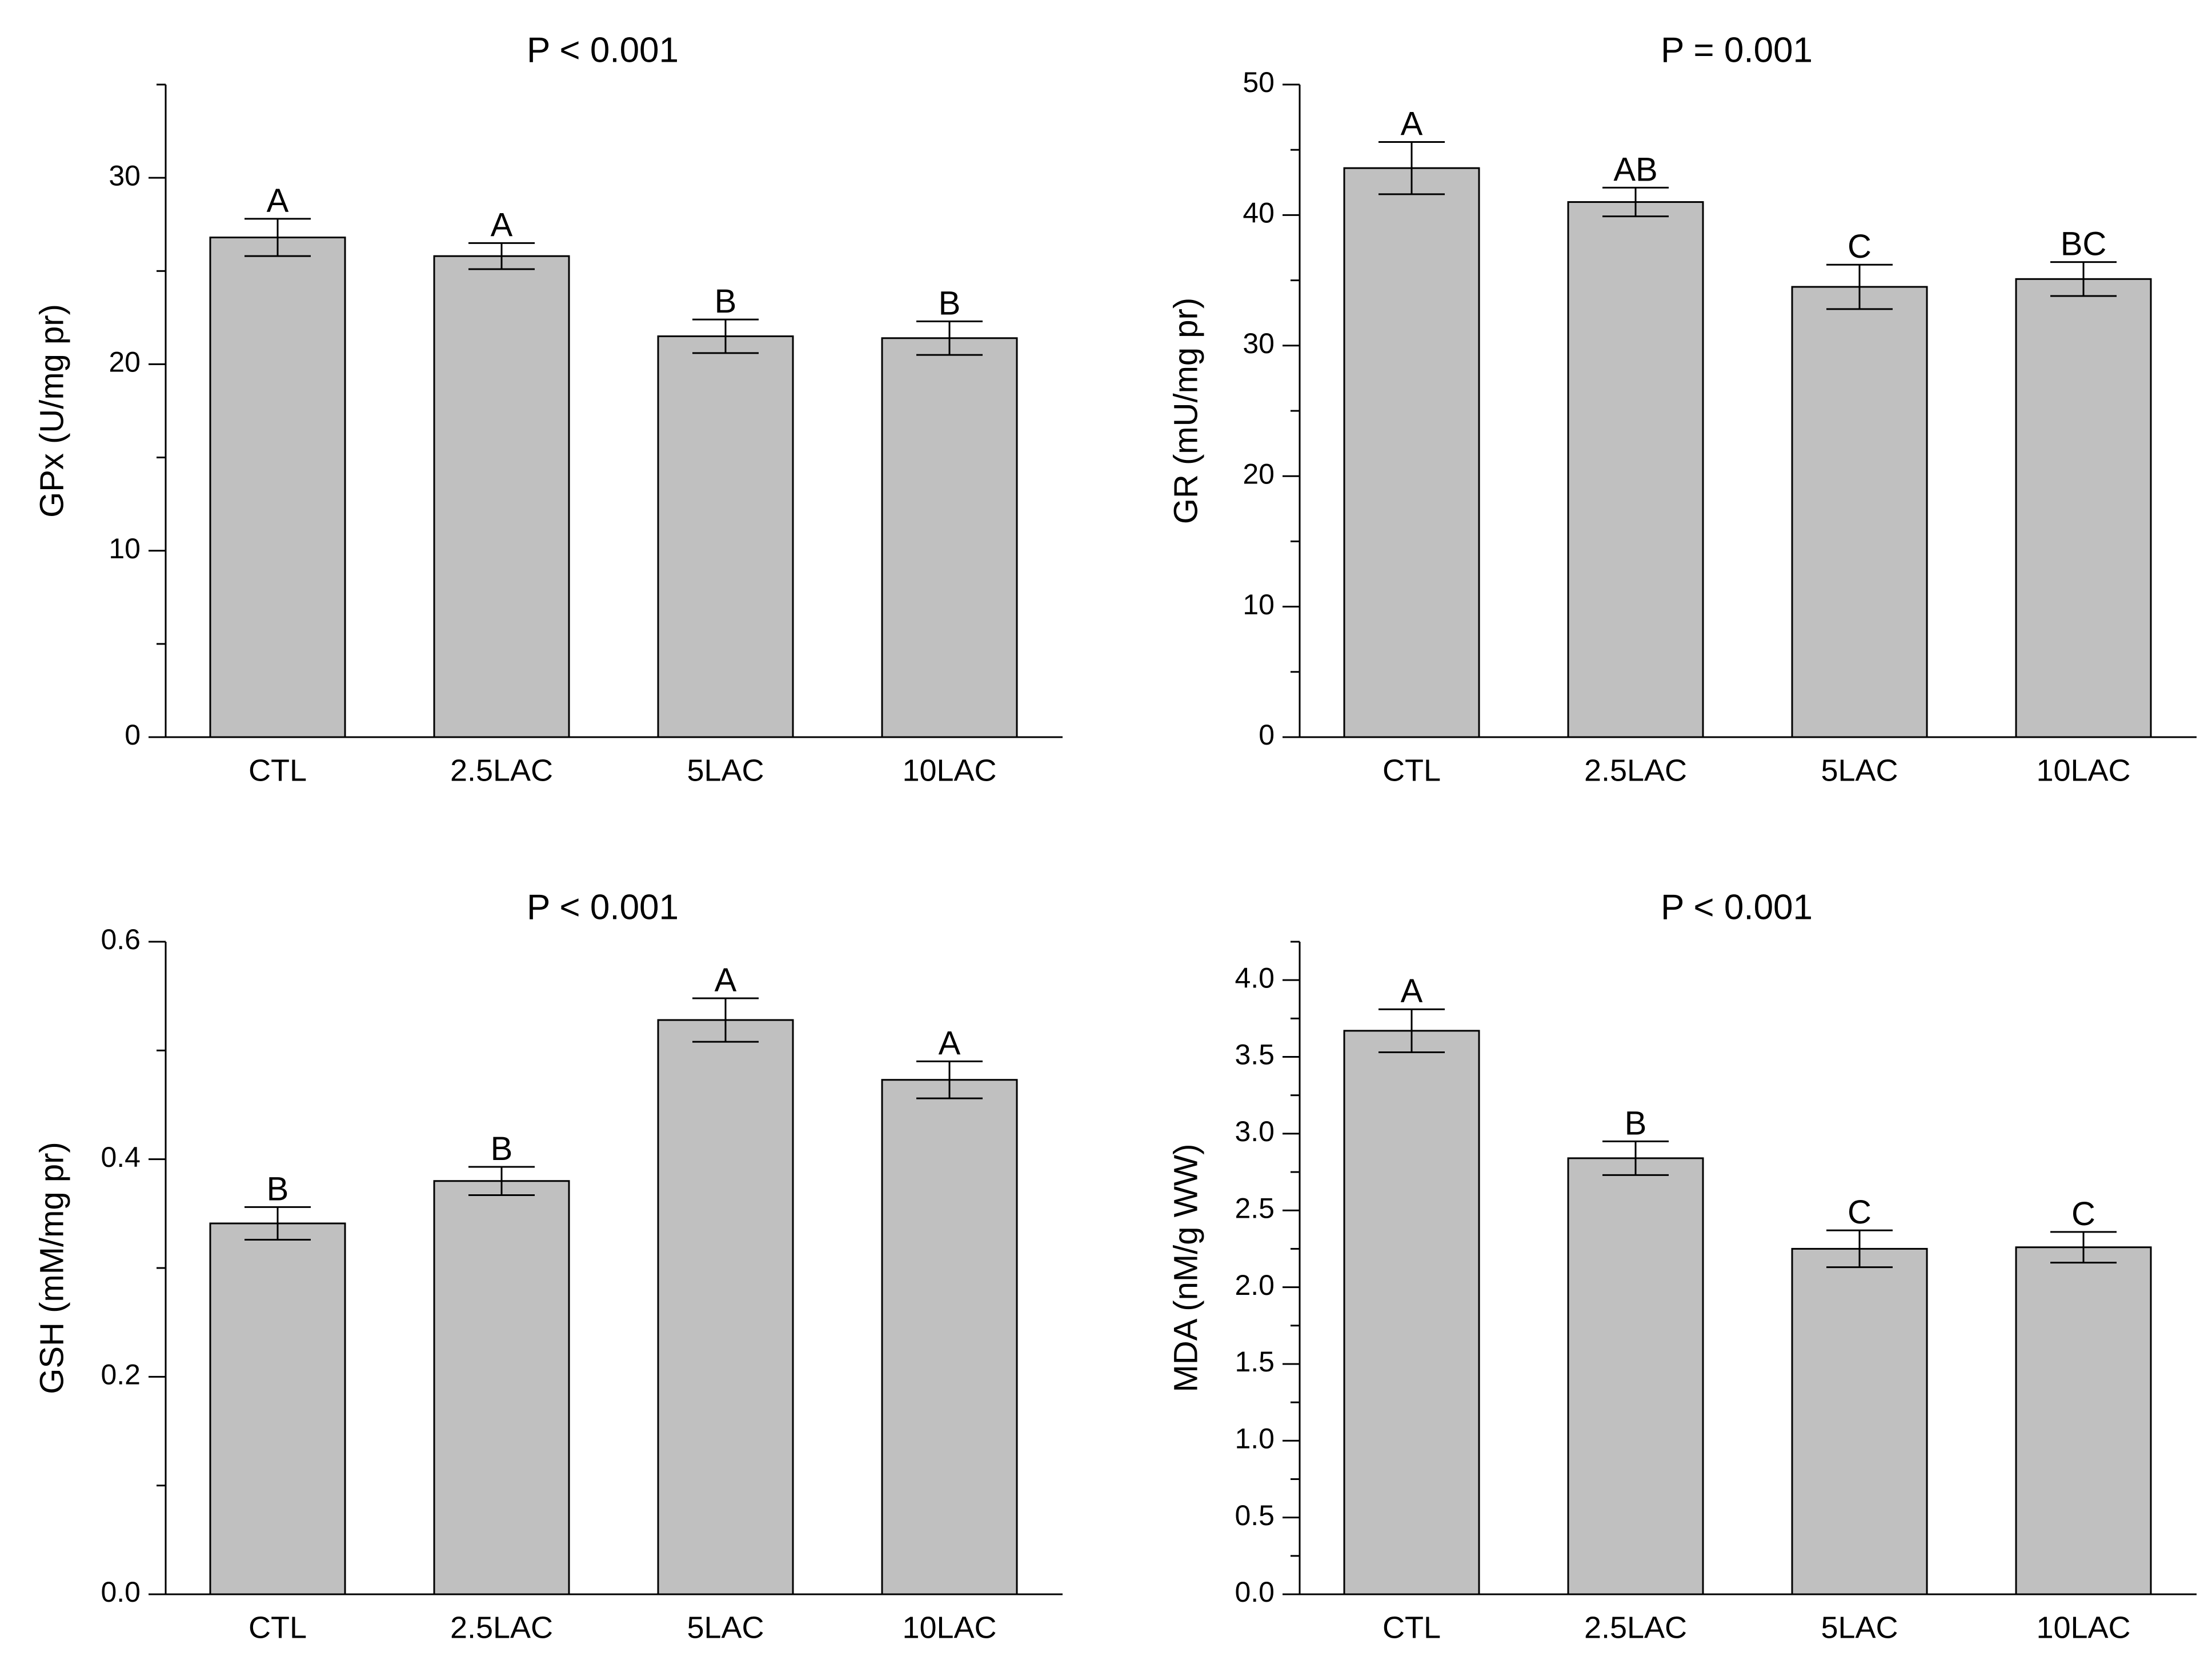 The width and height of the screenshot is (2212, 1672). What do you see at coordinates (121, 1375) in the screenshot?
I see `y-tick-label: 0.2` at bounding box center [121, 1375].